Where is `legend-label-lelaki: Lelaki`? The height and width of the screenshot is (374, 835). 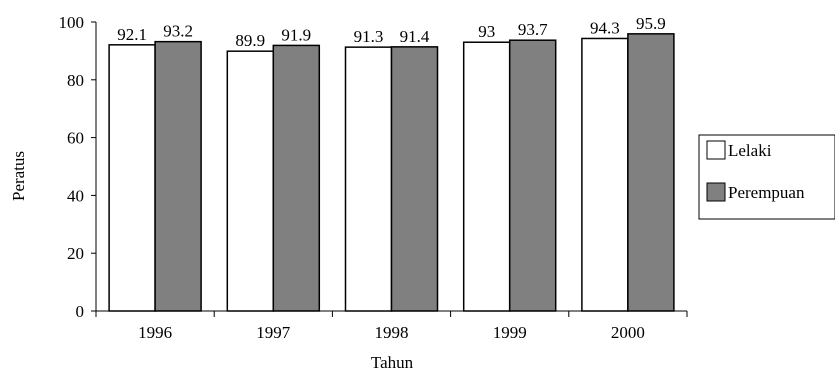
legend-label-lelaki: Lelaki is located at coordinates (750, 150).